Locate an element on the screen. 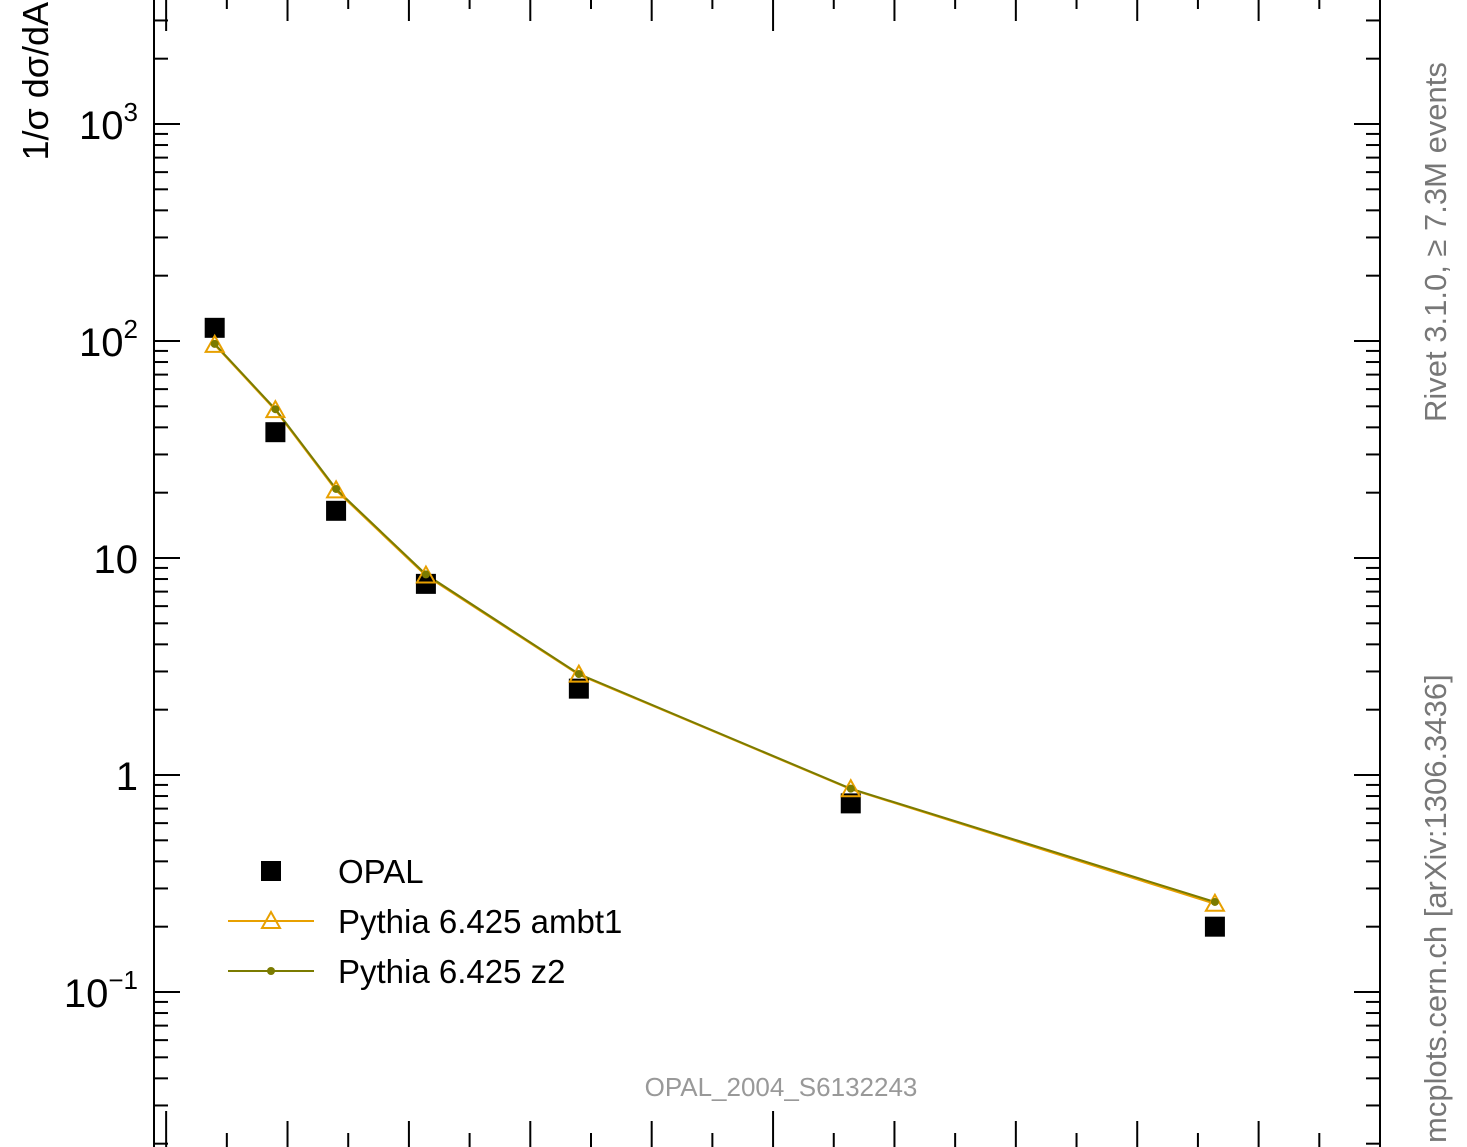 The height and width of the screenshot is (1147, 1467). legend-ambt1-marker is located at coordinates (271, 919).